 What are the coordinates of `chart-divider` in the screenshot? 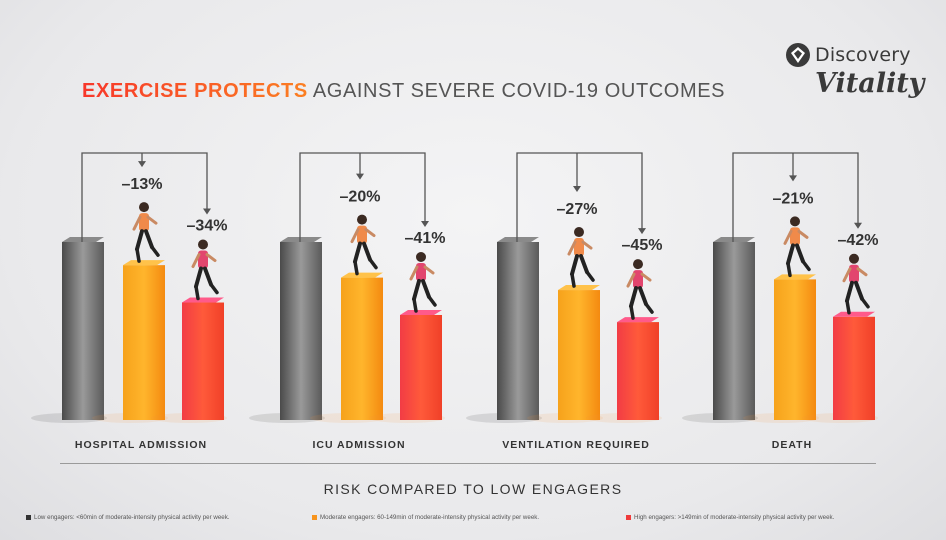 It's located at (468, 463).